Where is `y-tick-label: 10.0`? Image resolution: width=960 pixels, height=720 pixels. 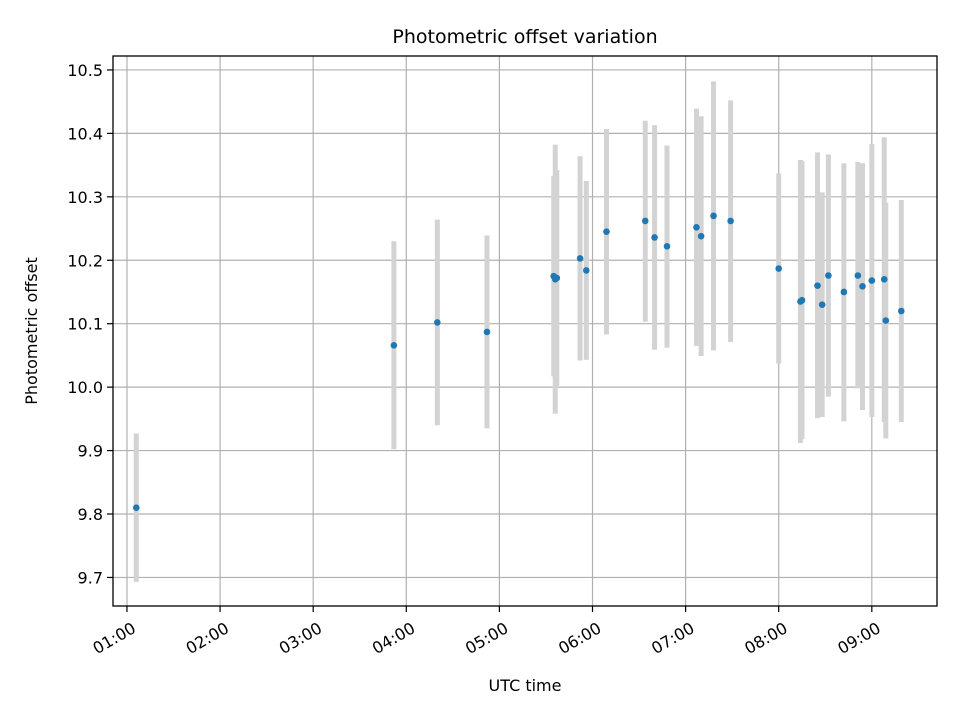
y-tick-label: 10.0 is located at coordinates (85, 387).